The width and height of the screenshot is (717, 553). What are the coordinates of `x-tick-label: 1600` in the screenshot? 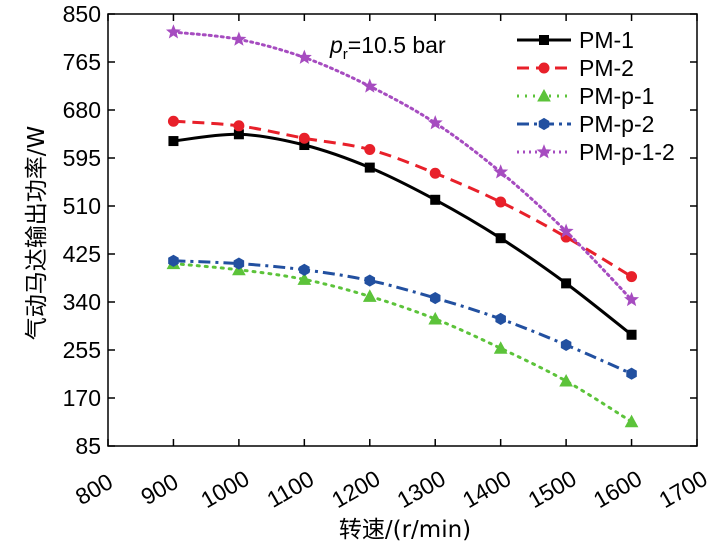 It's located at (617, 489).